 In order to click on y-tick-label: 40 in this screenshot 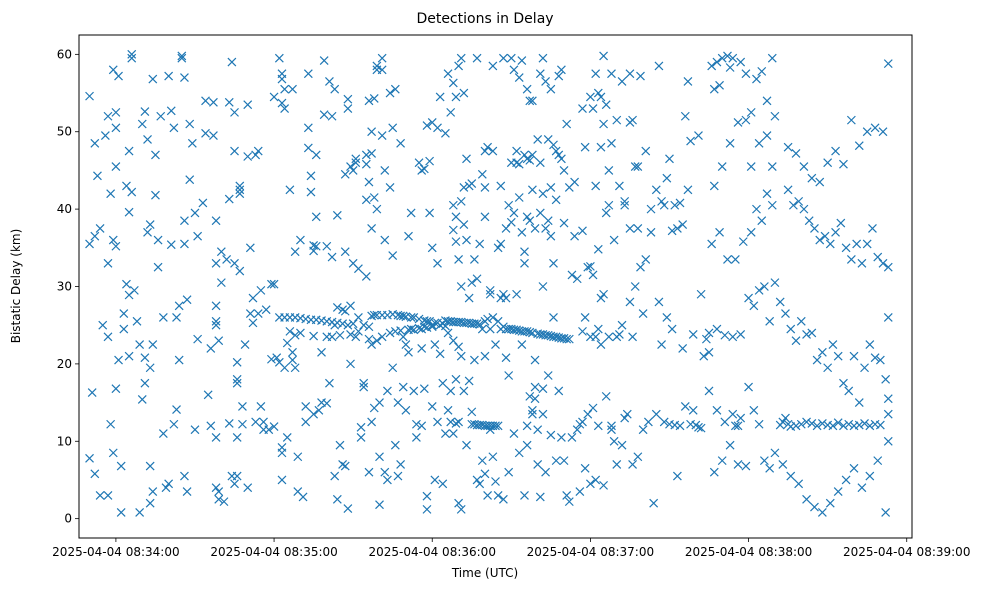, I will do `click(64, 209)`.